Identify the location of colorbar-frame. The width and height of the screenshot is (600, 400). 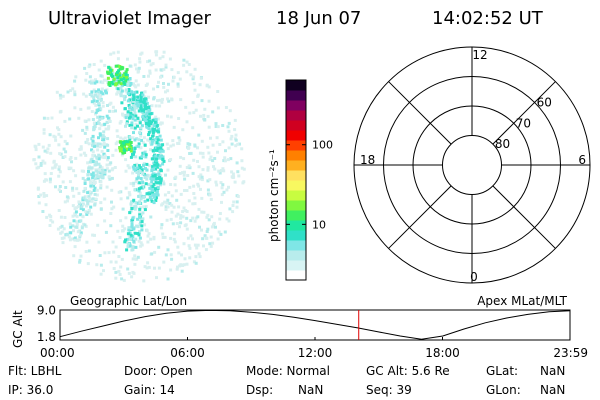
(296, 180).